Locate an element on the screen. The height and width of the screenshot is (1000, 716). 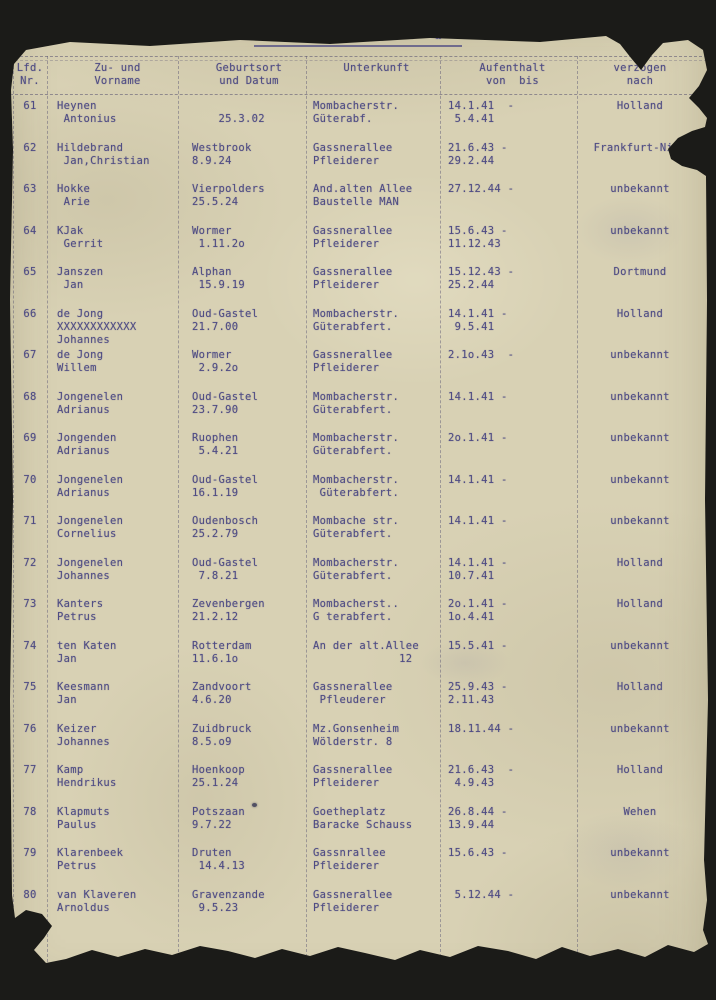
cell-lfd-nr: 75 is located at coordinates (30, 687).